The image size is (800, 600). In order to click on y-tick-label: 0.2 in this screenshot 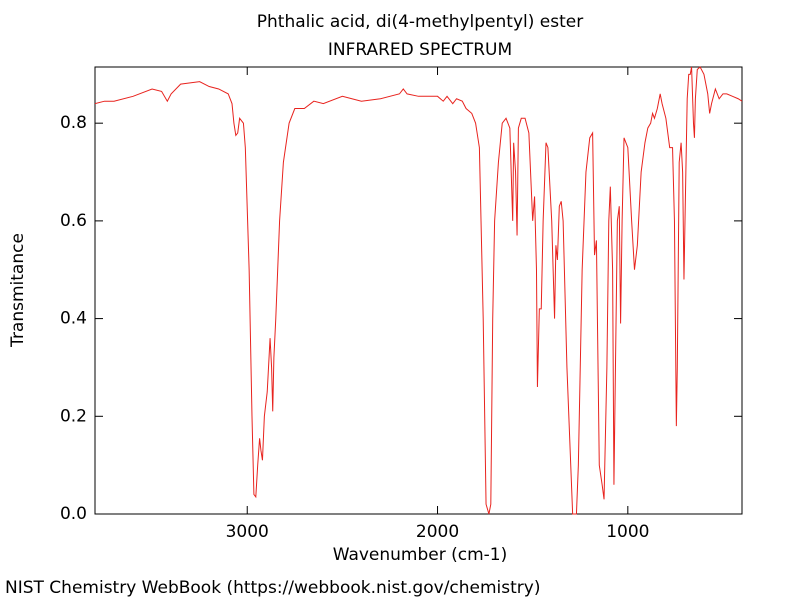, I will do `click(73, 416)`.